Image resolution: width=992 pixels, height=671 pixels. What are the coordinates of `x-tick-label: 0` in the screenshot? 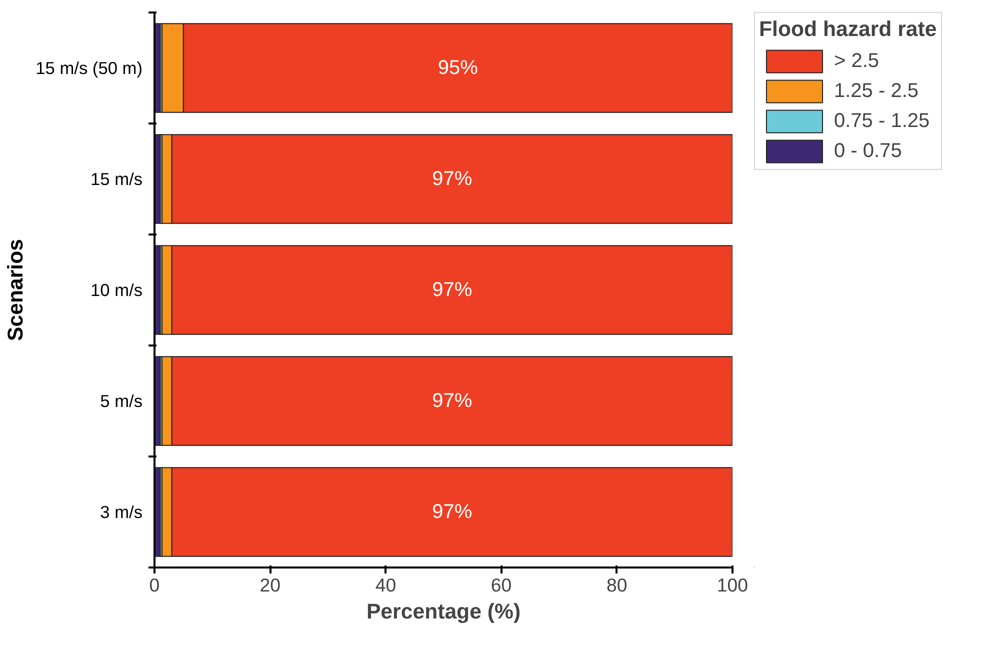 It's located at (154, 585).